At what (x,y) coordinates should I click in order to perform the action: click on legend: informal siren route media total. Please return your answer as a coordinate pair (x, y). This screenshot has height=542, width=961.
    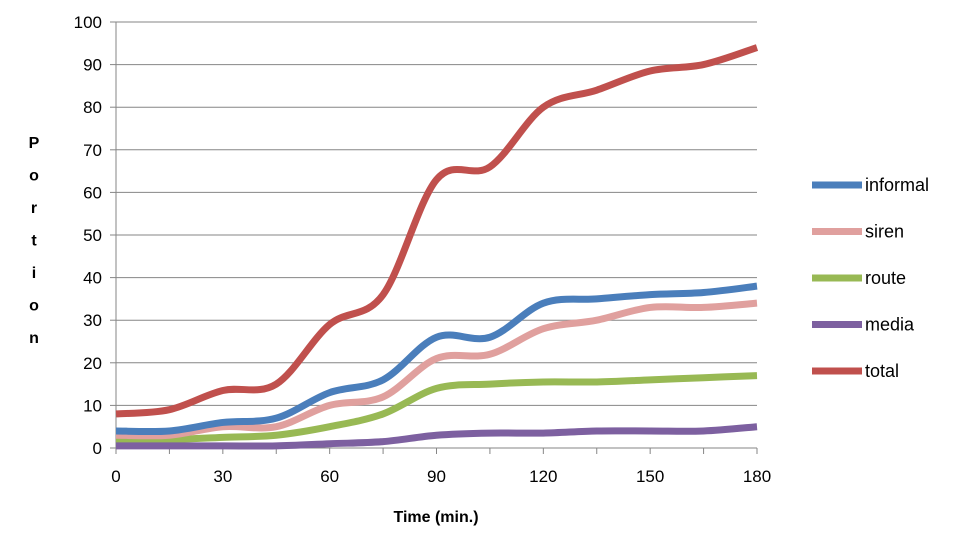
    Looking at the image, I should click on (870, 278).